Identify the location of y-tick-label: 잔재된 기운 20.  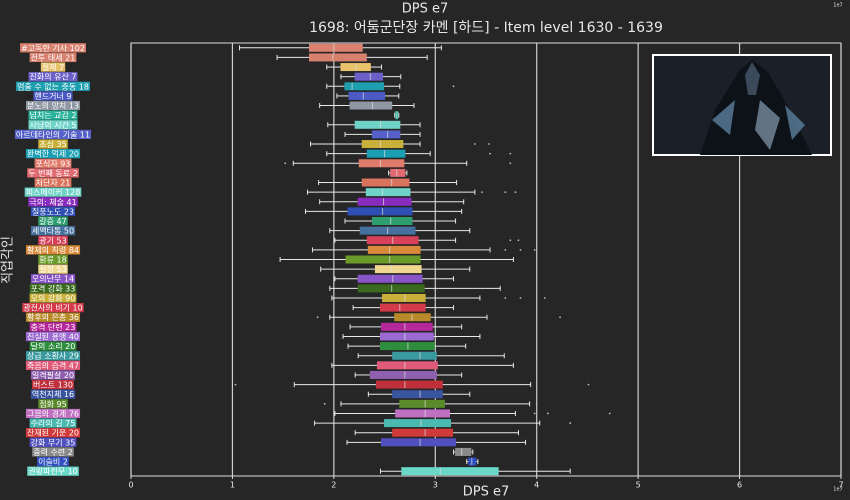
(53, 433).